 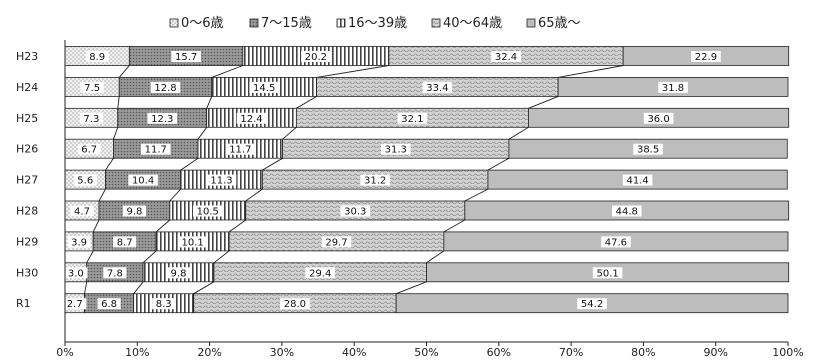 I want to click on value-label-H25-1: 7.3, so click(x=91, y=119).